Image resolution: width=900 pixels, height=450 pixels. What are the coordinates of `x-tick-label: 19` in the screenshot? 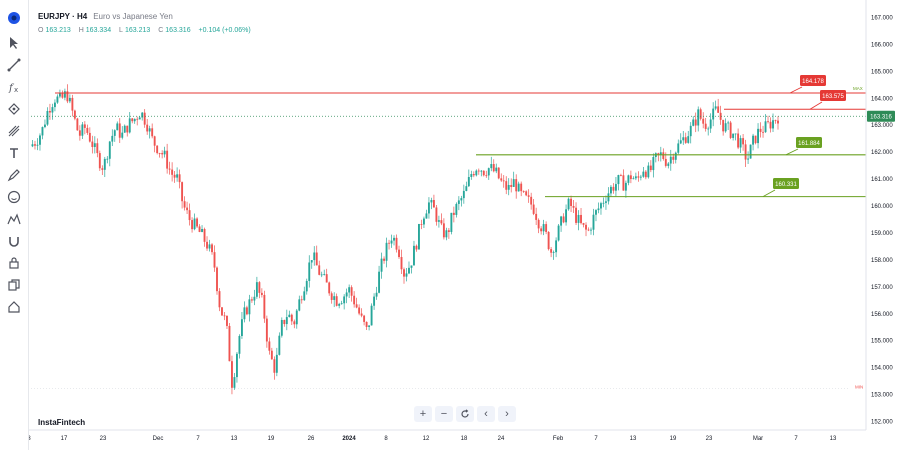 It's located at (271, 439).